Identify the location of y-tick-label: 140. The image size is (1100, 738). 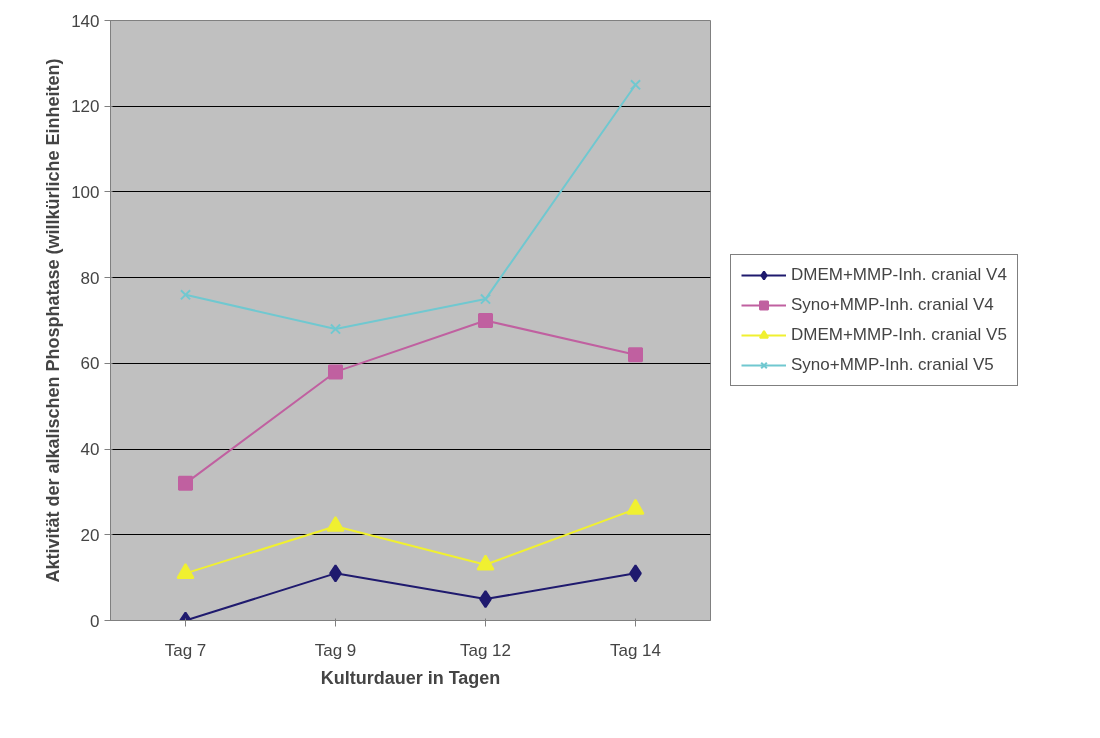
(85, 21).